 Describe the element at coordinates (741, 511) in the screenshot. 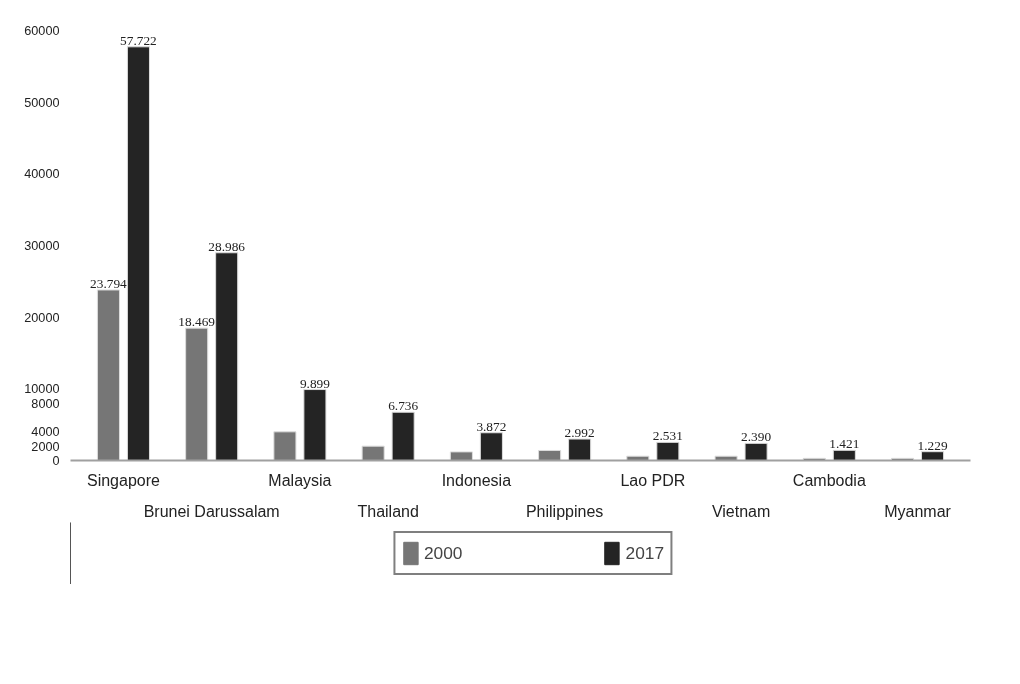

I see `x-tick-label: Vietnam` at that location.